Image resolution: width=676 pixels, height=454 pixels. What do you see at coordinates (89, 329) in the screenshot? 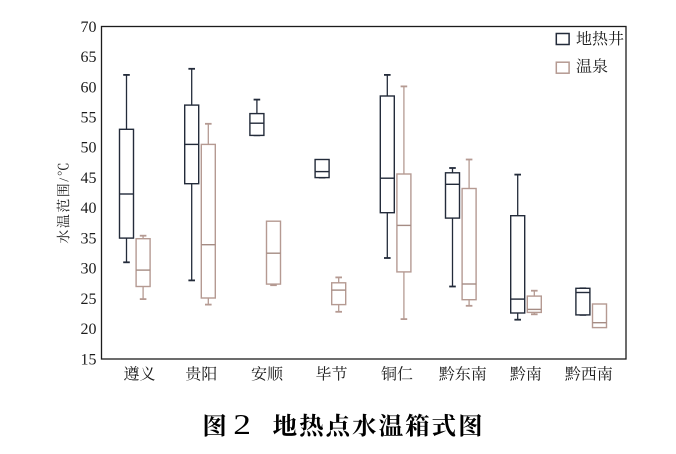
I see `svg-text: 20` at bounding box center [89, 329].